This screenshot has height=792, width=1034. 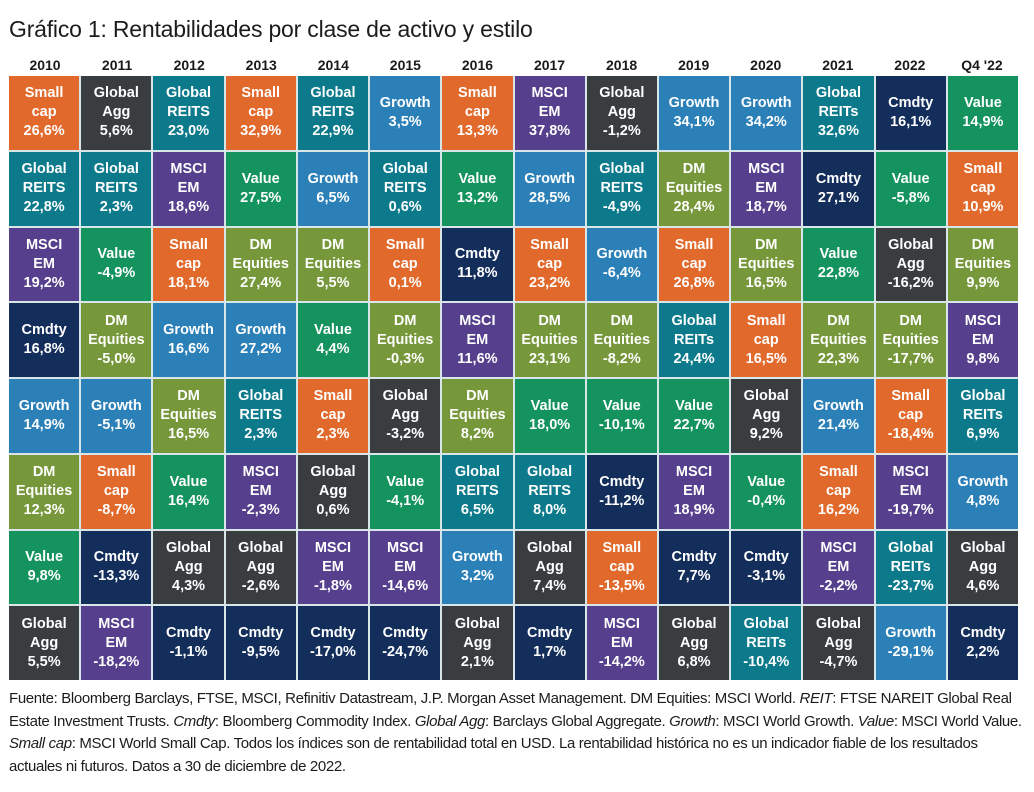 I want to click on return-value: -6,4%, so click(x=621, y=273).